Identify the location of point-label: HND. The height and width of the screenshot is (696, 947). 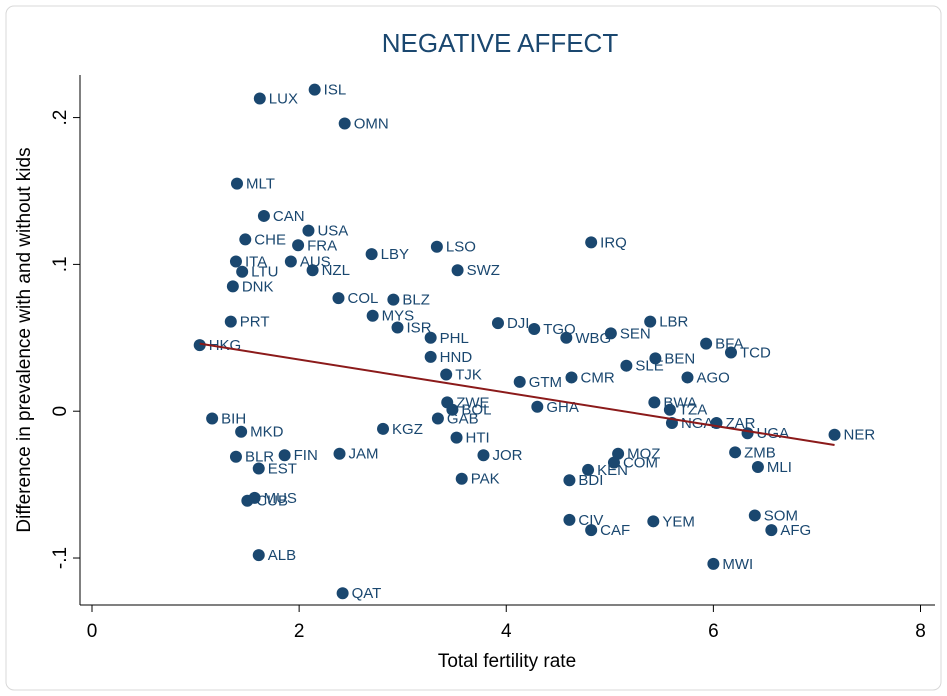
(456, 357).